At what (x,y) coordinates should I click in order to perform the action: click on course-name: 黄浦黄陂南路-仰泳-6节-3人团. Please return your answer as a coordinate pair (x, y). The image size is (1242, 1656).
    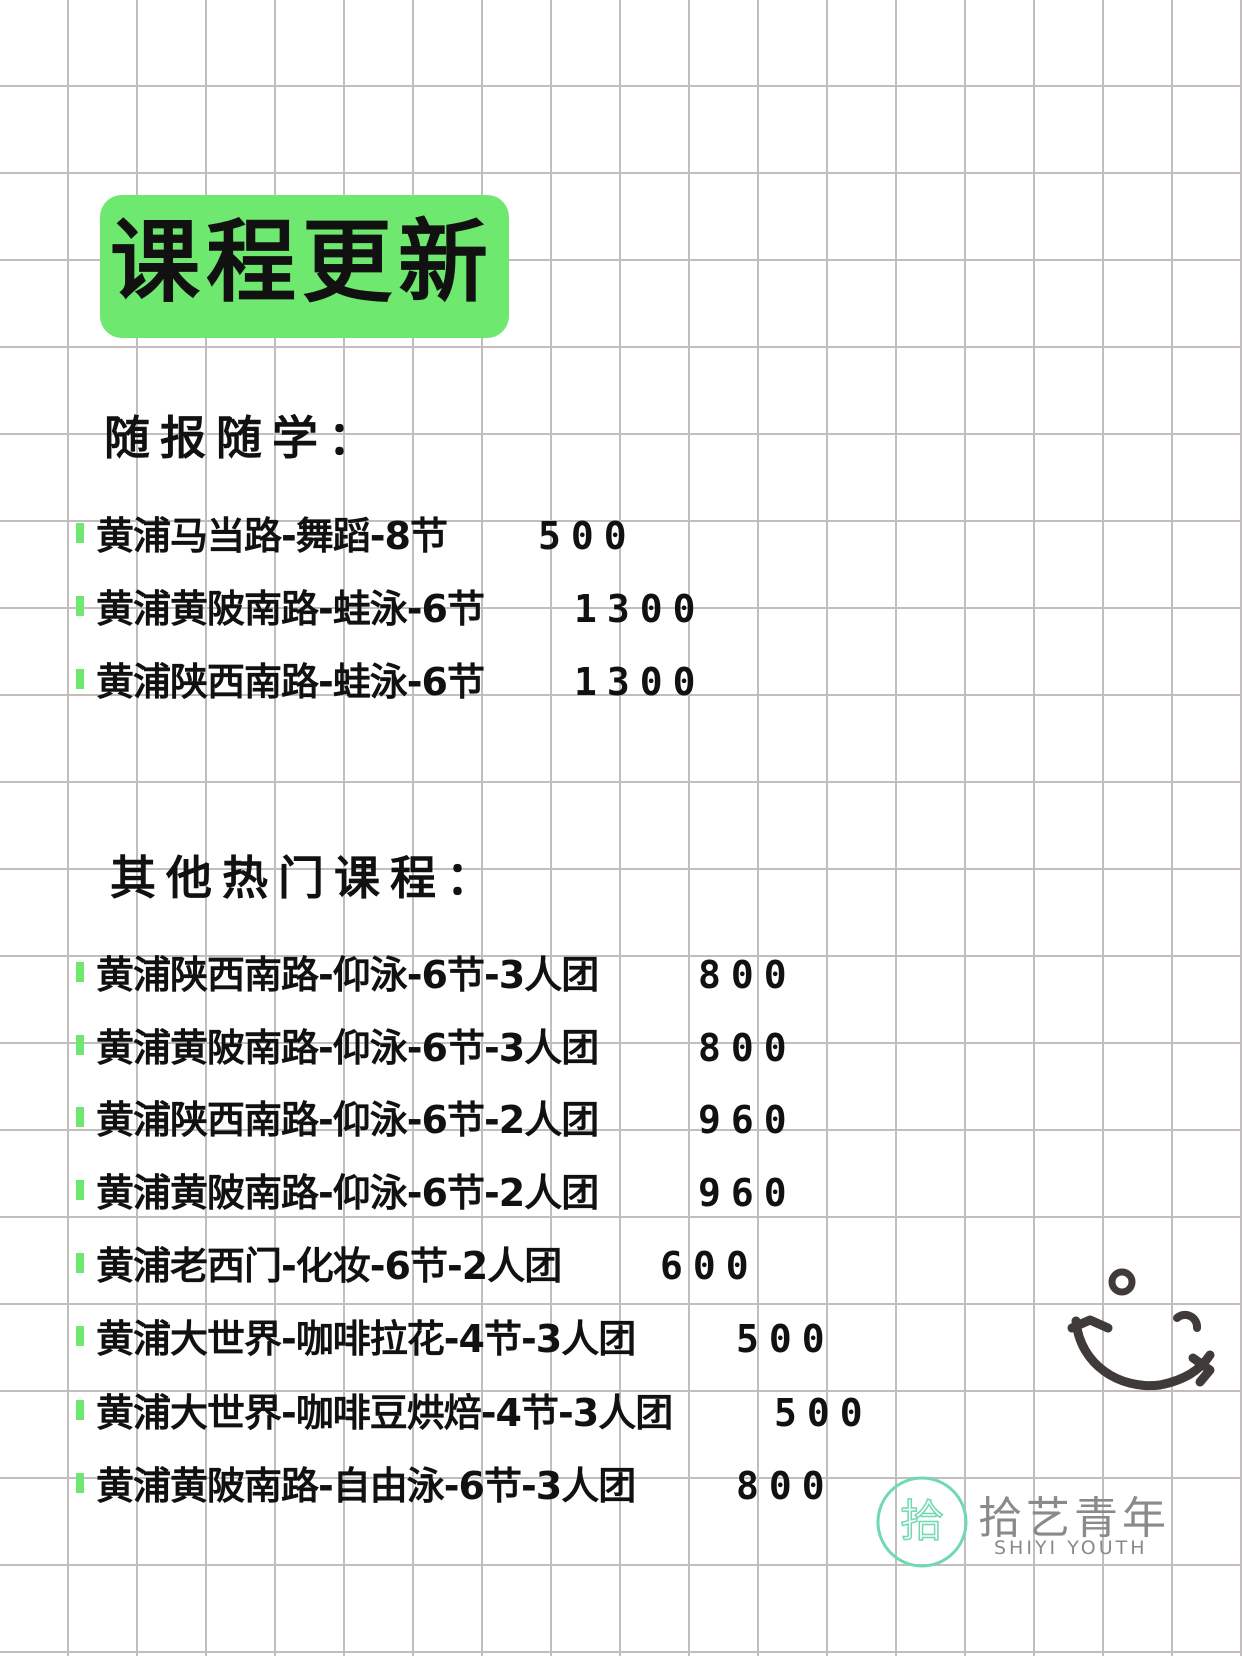
    Looking at the image, I should click on (347, 1048).